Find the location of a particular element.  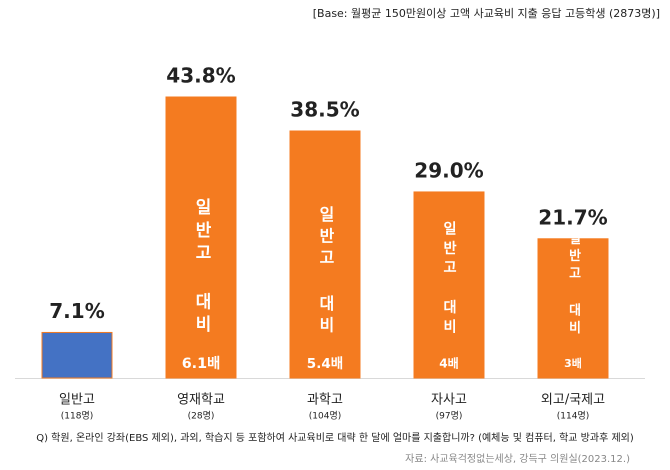

value-label: 21.7% is located at coordinates (572, 217).